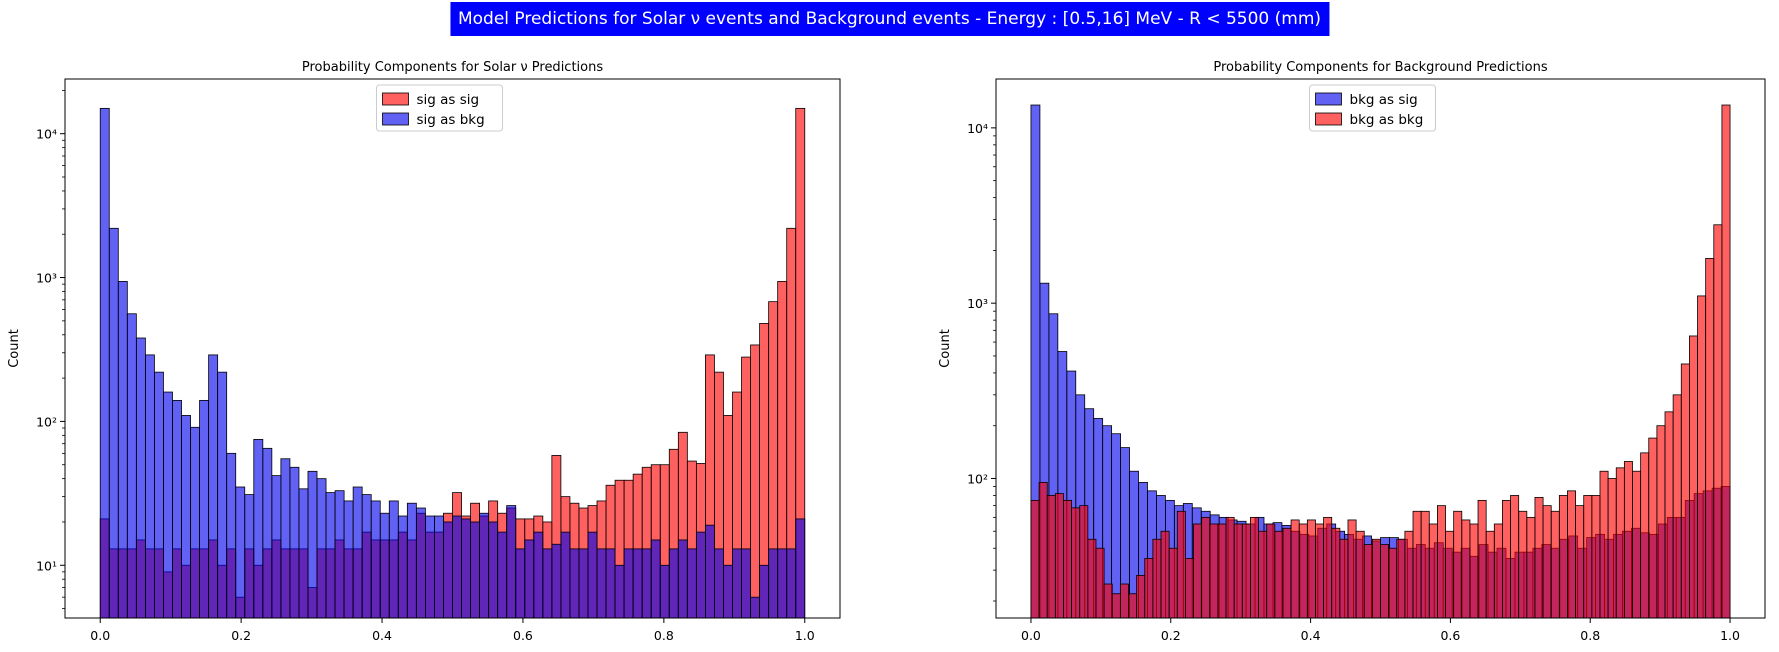 Image resolution: width=1779 pixels, height=652 pixels. What do you see at coordinates (945, 348) in the screenshot?
I see `y-axis-label: Count` at bounding box center [945, 348].